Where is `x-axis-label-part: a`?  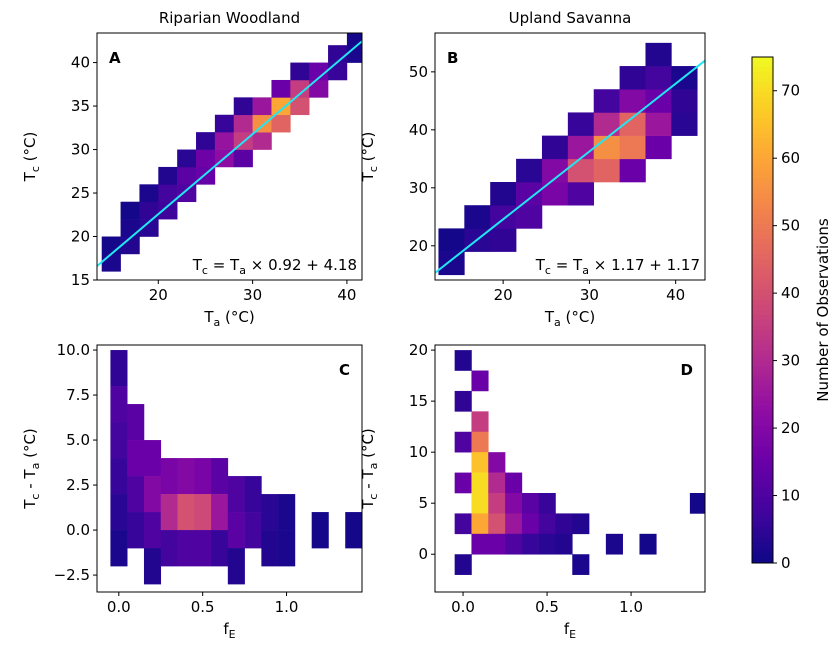
x-axis-label-part: a is located at coordinates (557, 322).